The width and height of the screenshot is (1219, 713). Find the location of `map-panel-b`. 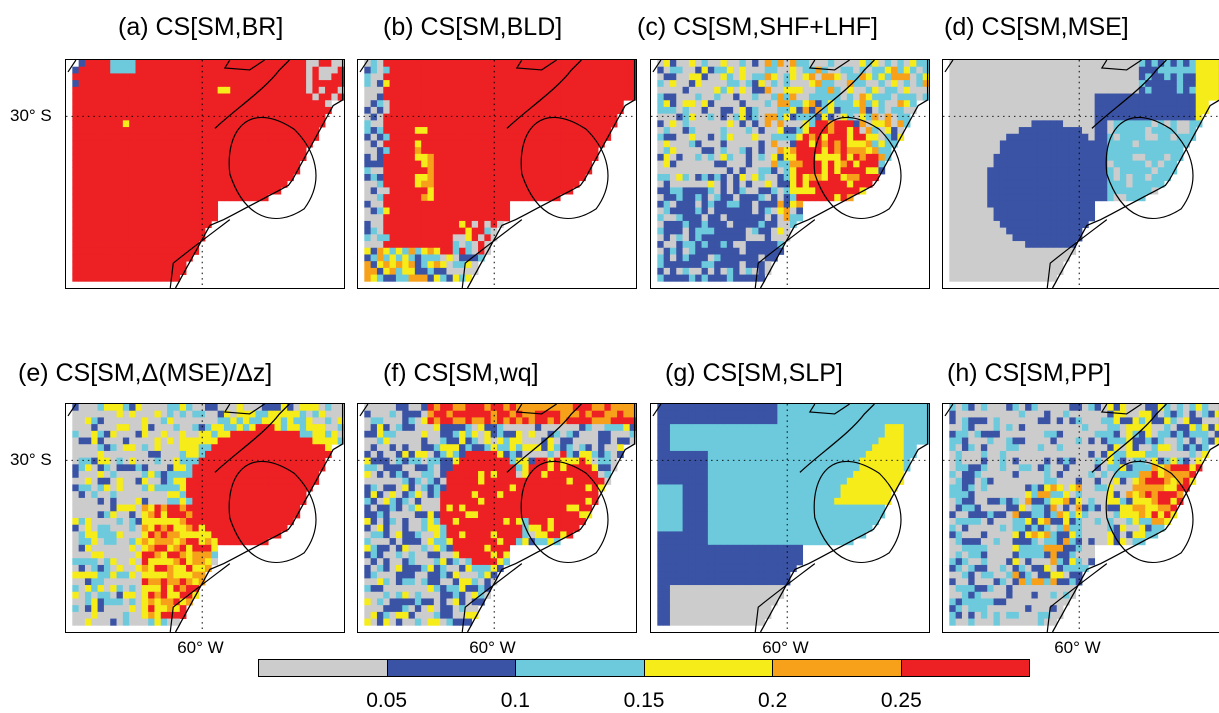

map-panel-b is located at coordinates (497, 174).